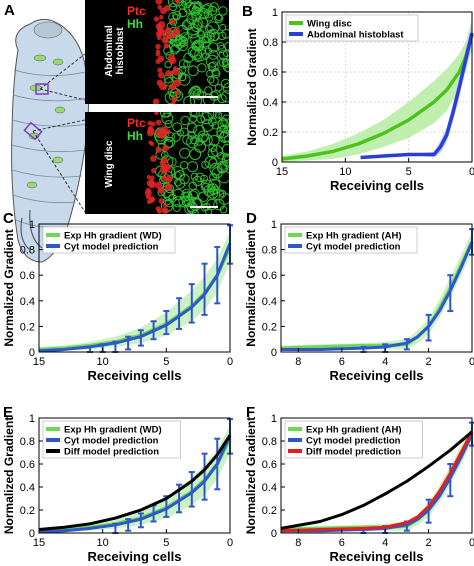 This screenshot has height=566, width=474. Describe the element at coordinates (342, 543) in the screenshot. I see `x-tick-label: 6` at that location.